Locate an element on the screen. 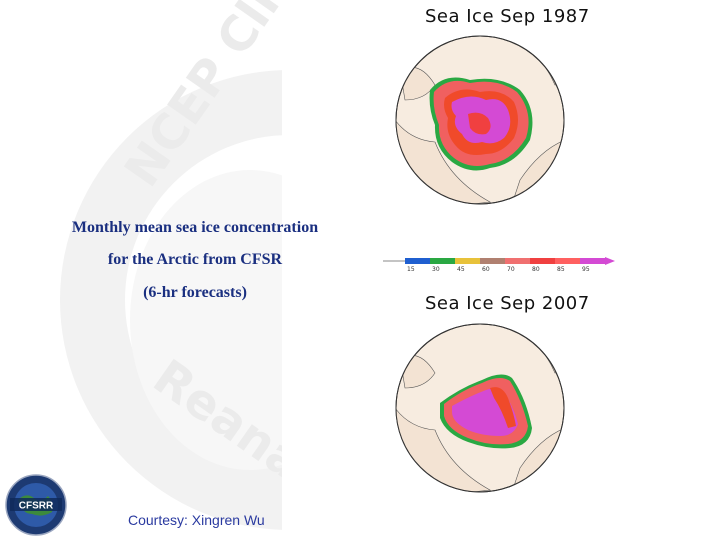  colorbar-tick-label: 45 is located at coordinates (461, 269).